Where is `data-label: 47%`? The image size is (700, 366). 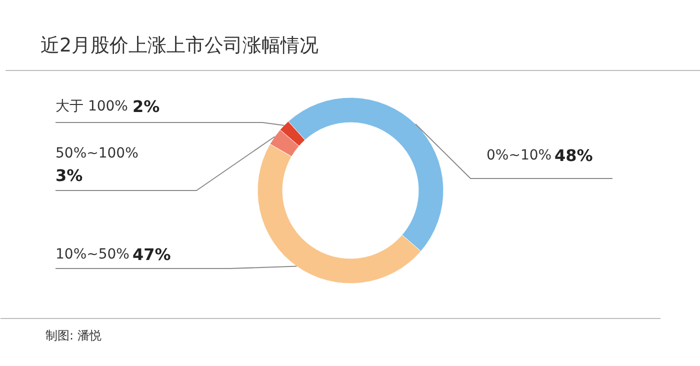
data-label: 47% is located at coordinates (151, 254).